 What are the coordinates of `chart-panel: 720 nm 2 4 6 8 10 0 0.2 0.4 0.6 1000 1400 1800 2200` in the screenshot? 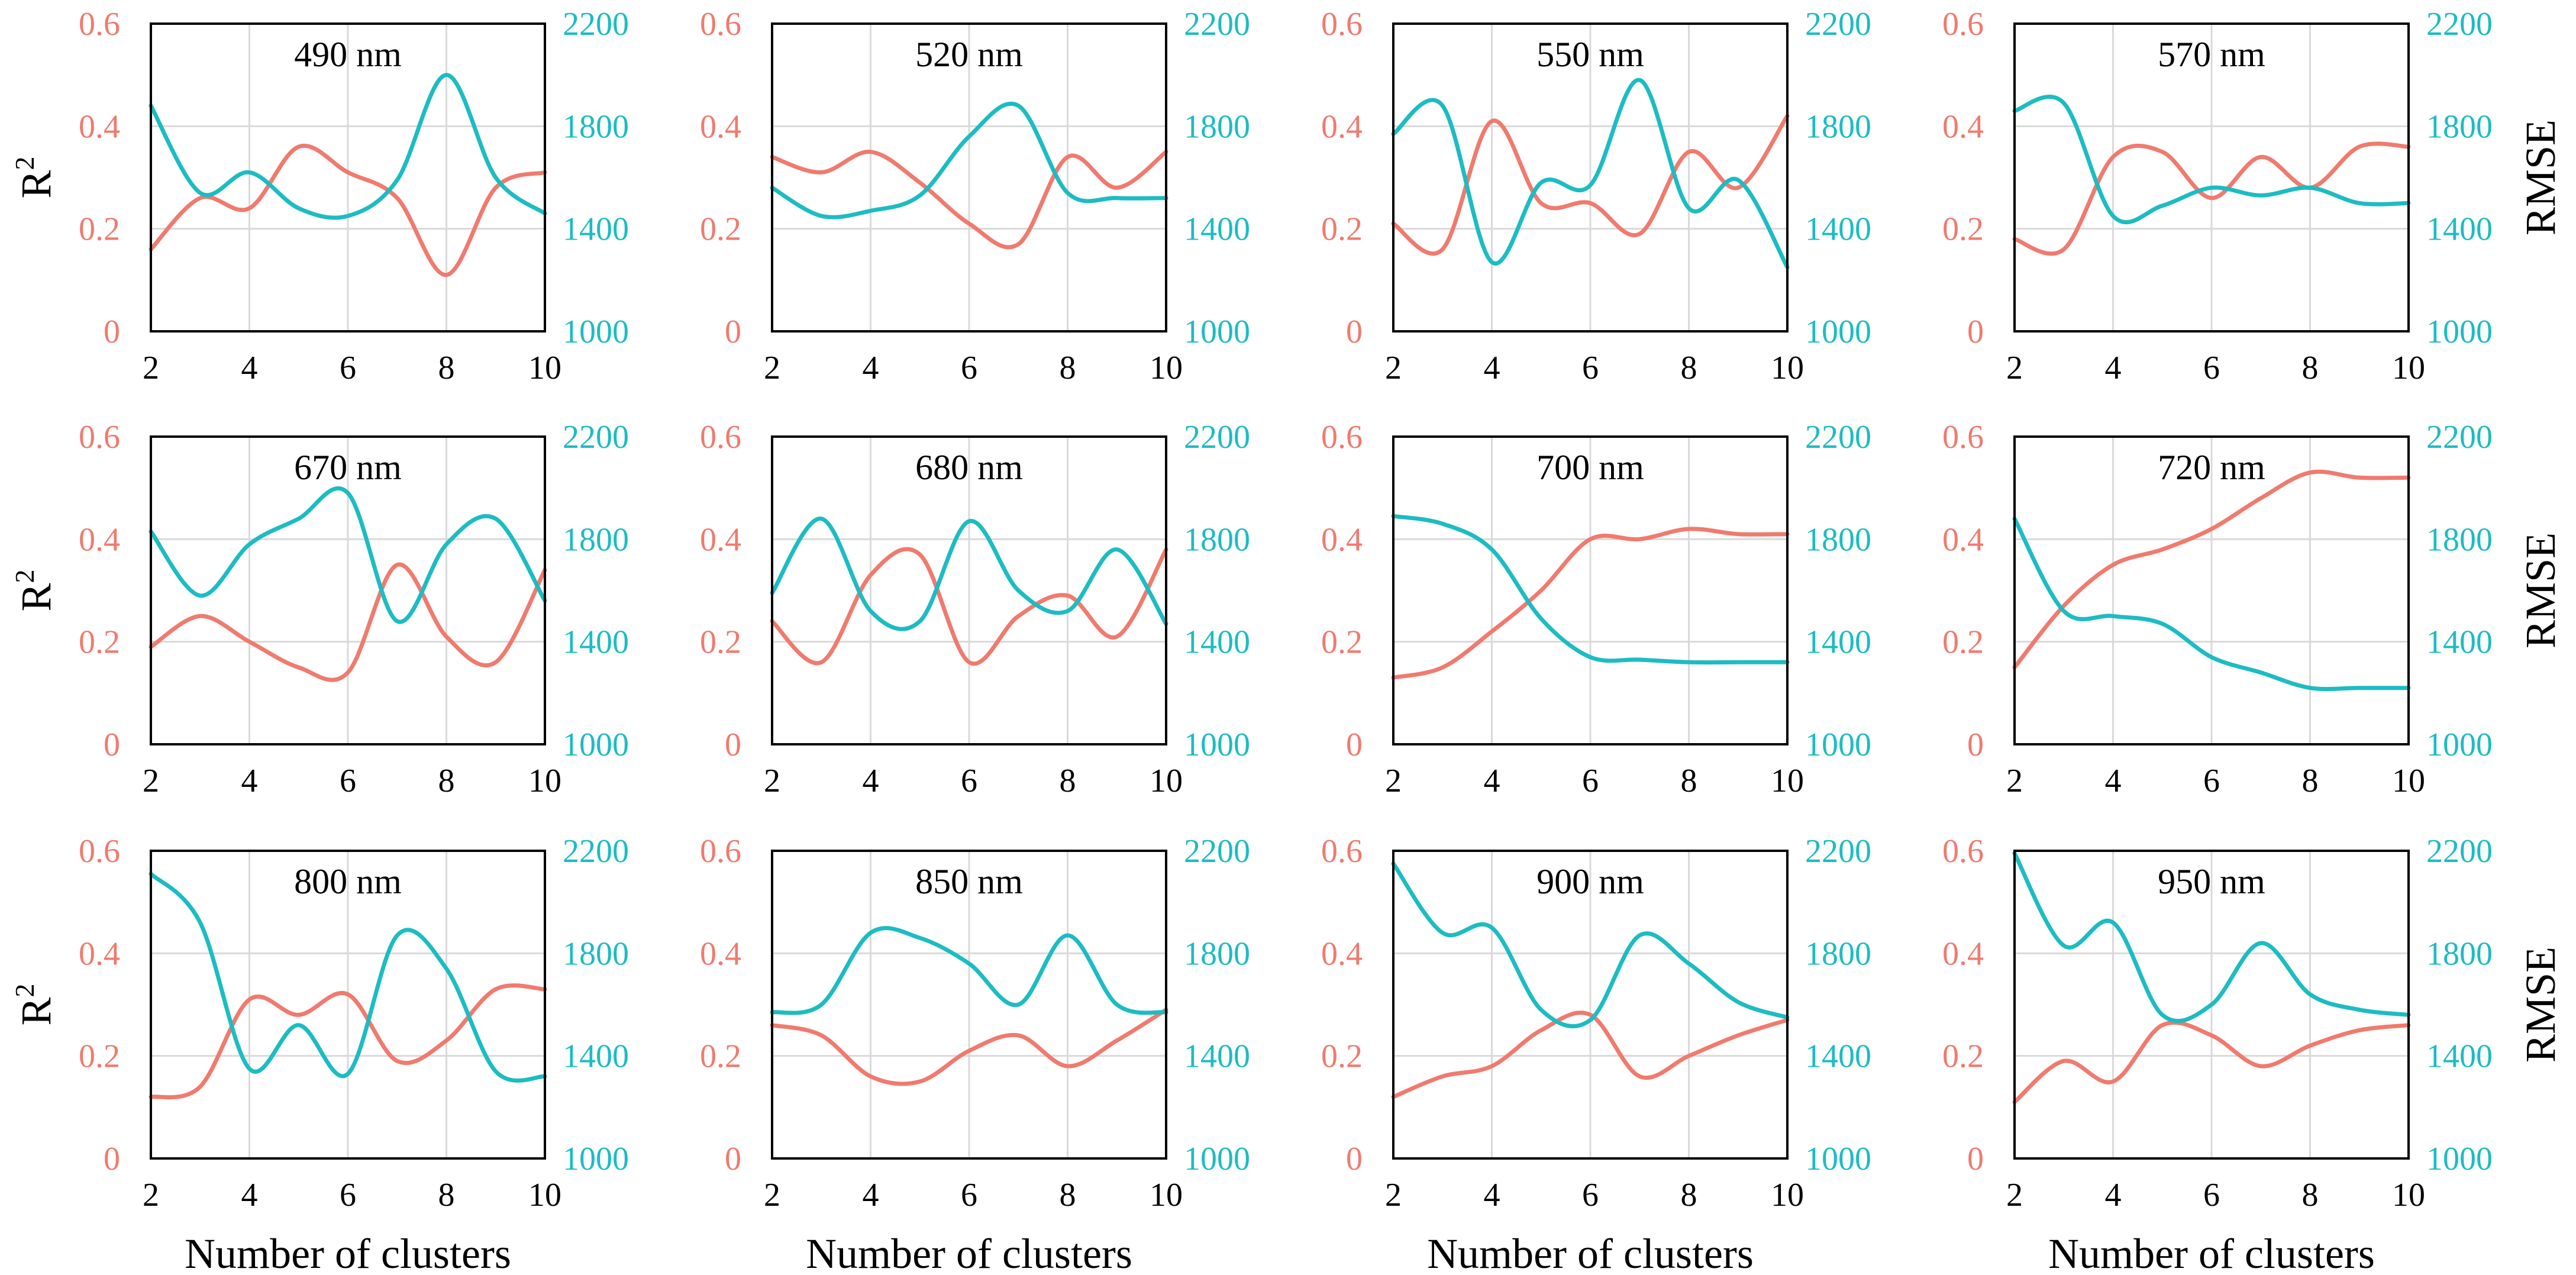 It's located at (2217, 609).